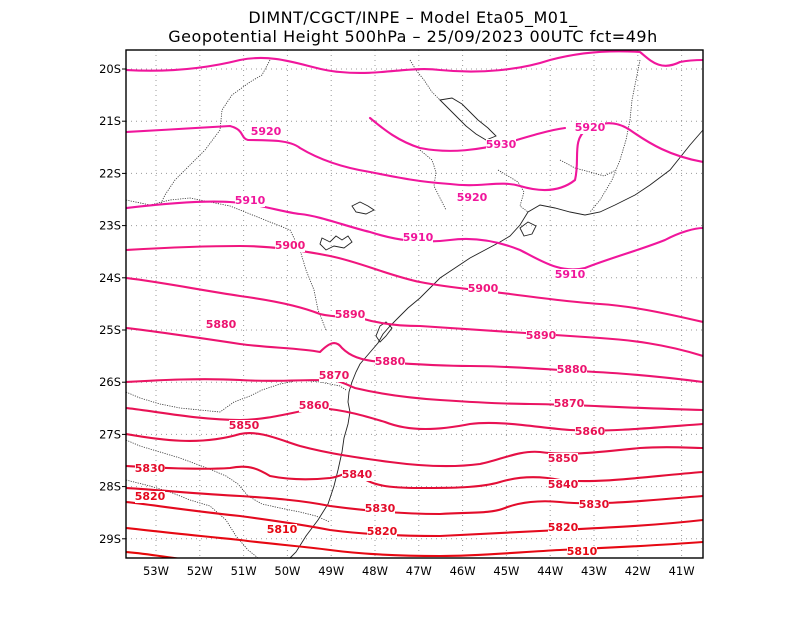  I want to click on contour-5930b, so click(467, 134).